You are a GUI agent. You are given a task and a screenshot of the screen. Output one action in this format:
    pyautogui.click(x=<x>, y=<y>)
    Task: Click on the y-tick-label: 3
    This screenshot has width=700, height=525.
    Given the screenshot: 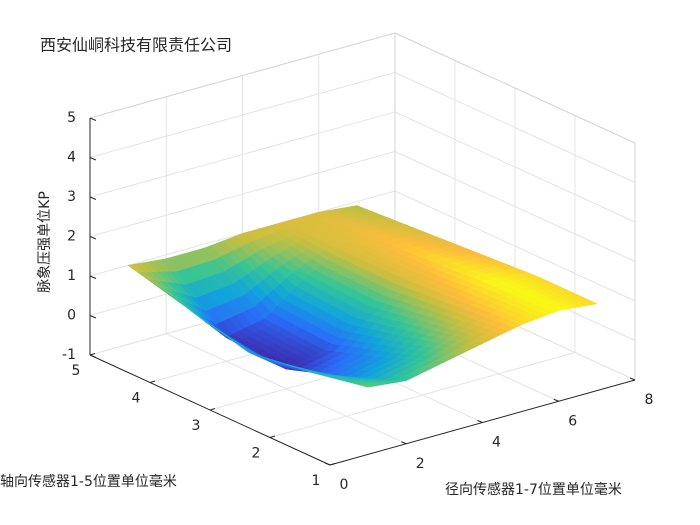 What is the action you would take?
    pyautogui.click(x=196, y=426)
    